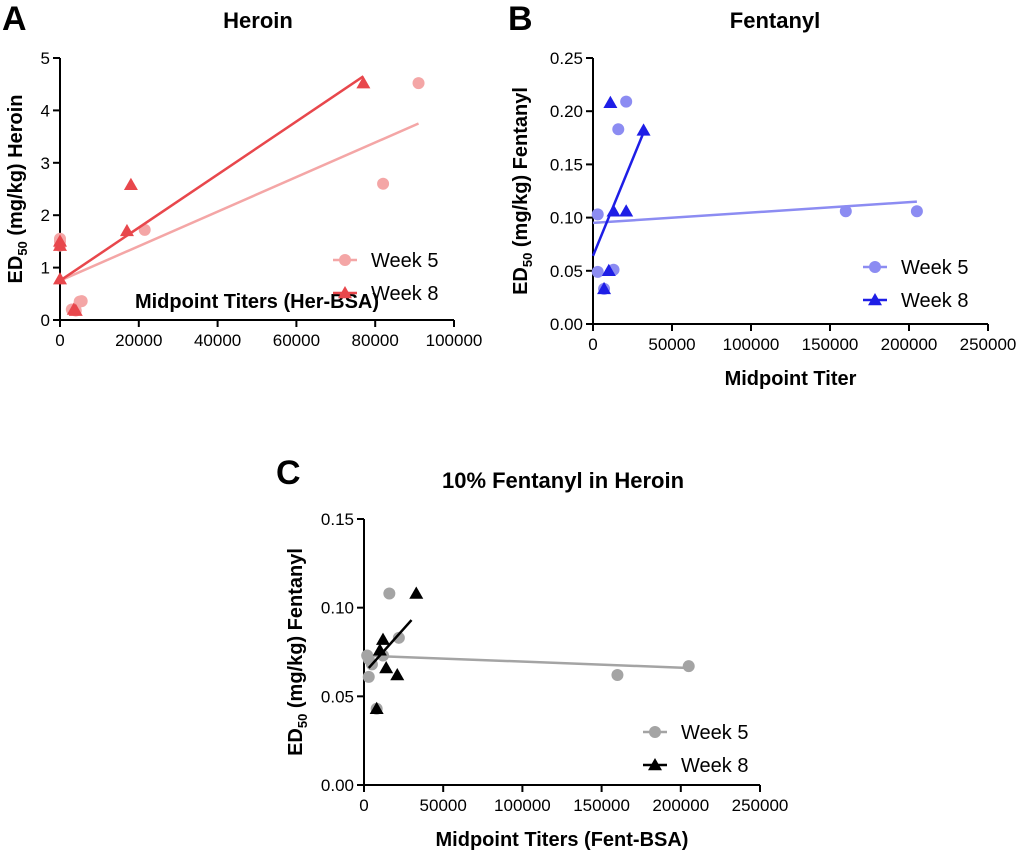 Image resolution: width=1024 pixels, height=851 pixels. What do you see at coordinates (258, 20) in the screenshot?
I see `chart-title: Heroin` at bounding box center [258, 20].